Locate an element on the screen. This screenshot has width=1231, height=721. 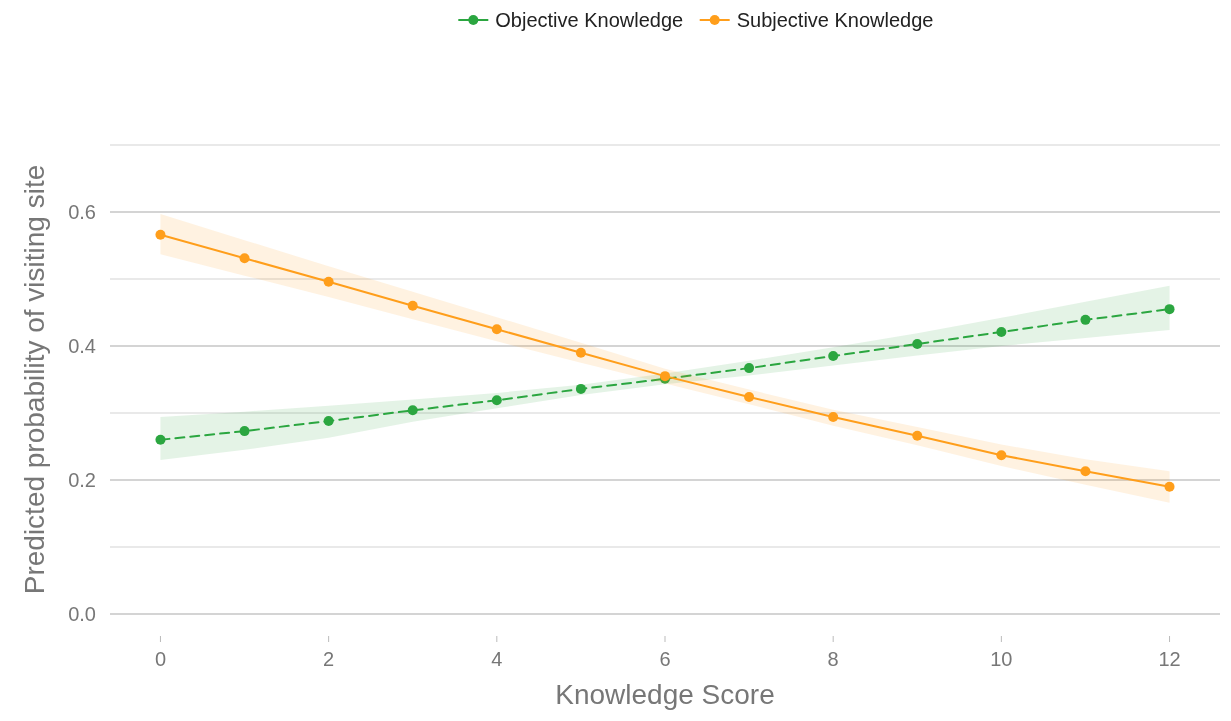
x-axis-title: Knowledge Score is located at coordinates (665, 694).